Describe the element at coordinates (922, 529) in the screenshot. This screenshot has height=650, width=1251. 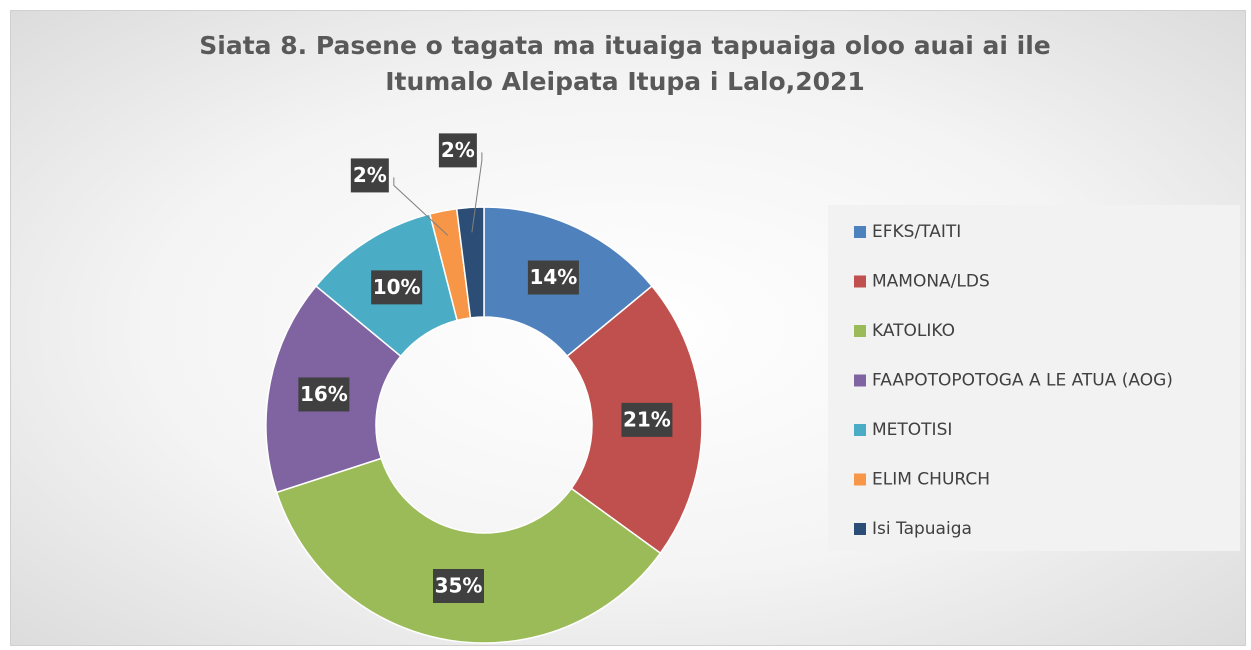
I see `legend-label: Isi Tapuaiga` at that location.